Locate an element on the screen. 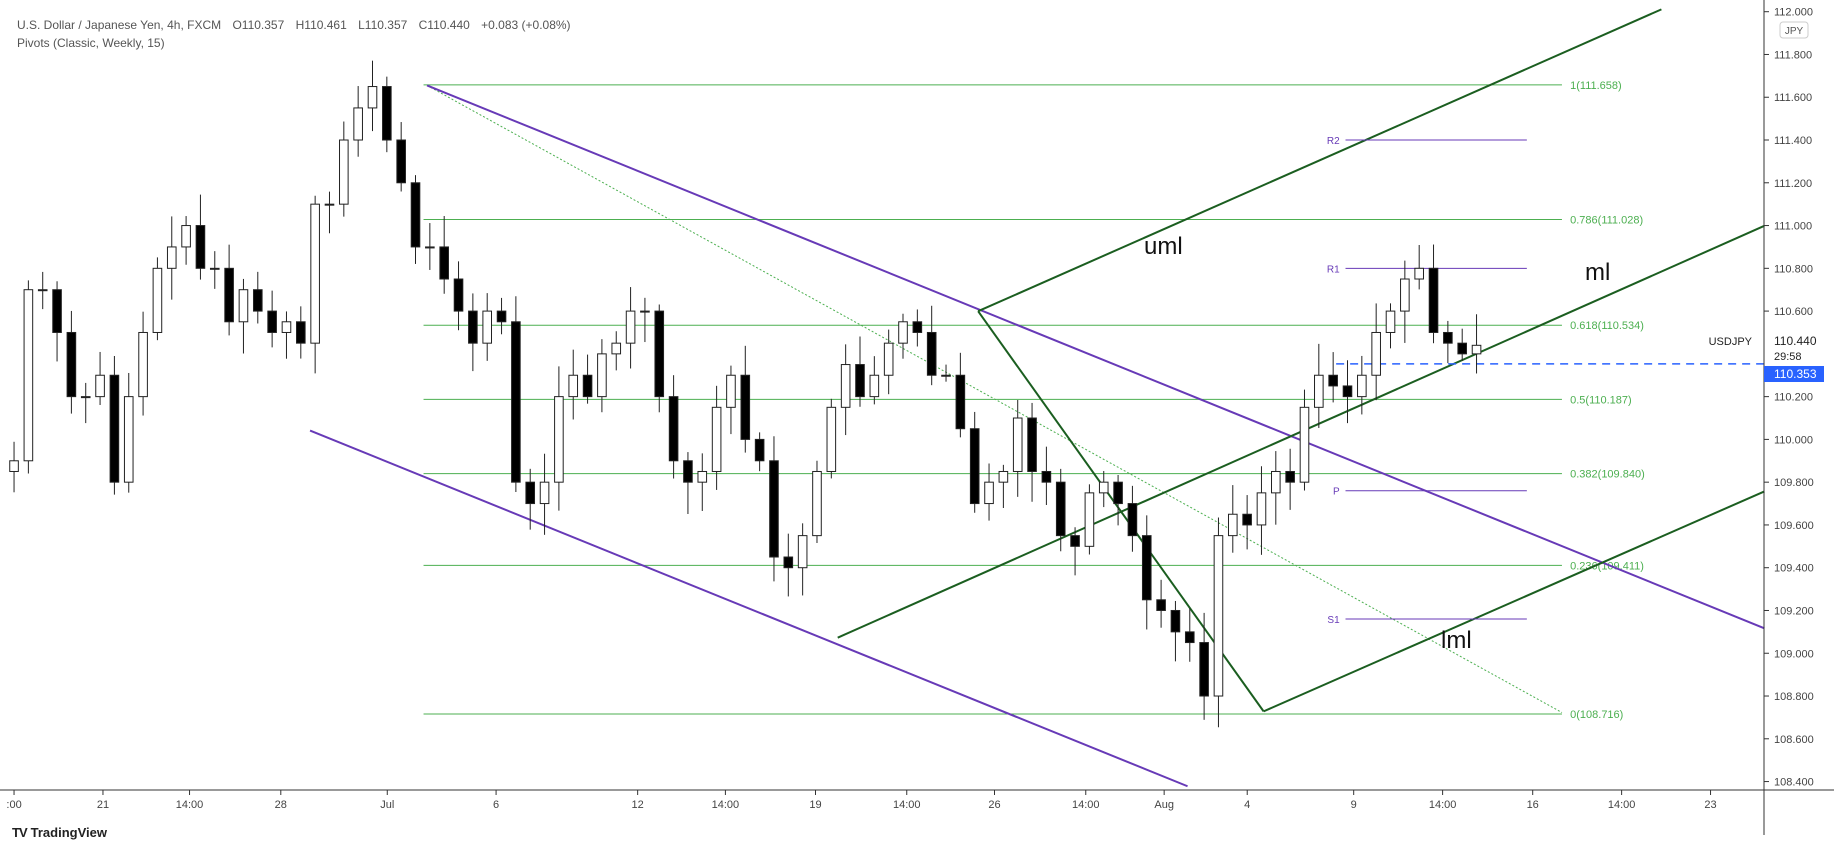 The image size is (1834, 851). symbol-title: U.S. Dollar / Japanese Yen, 4h, FXCM is located at coordinates (119, 25).